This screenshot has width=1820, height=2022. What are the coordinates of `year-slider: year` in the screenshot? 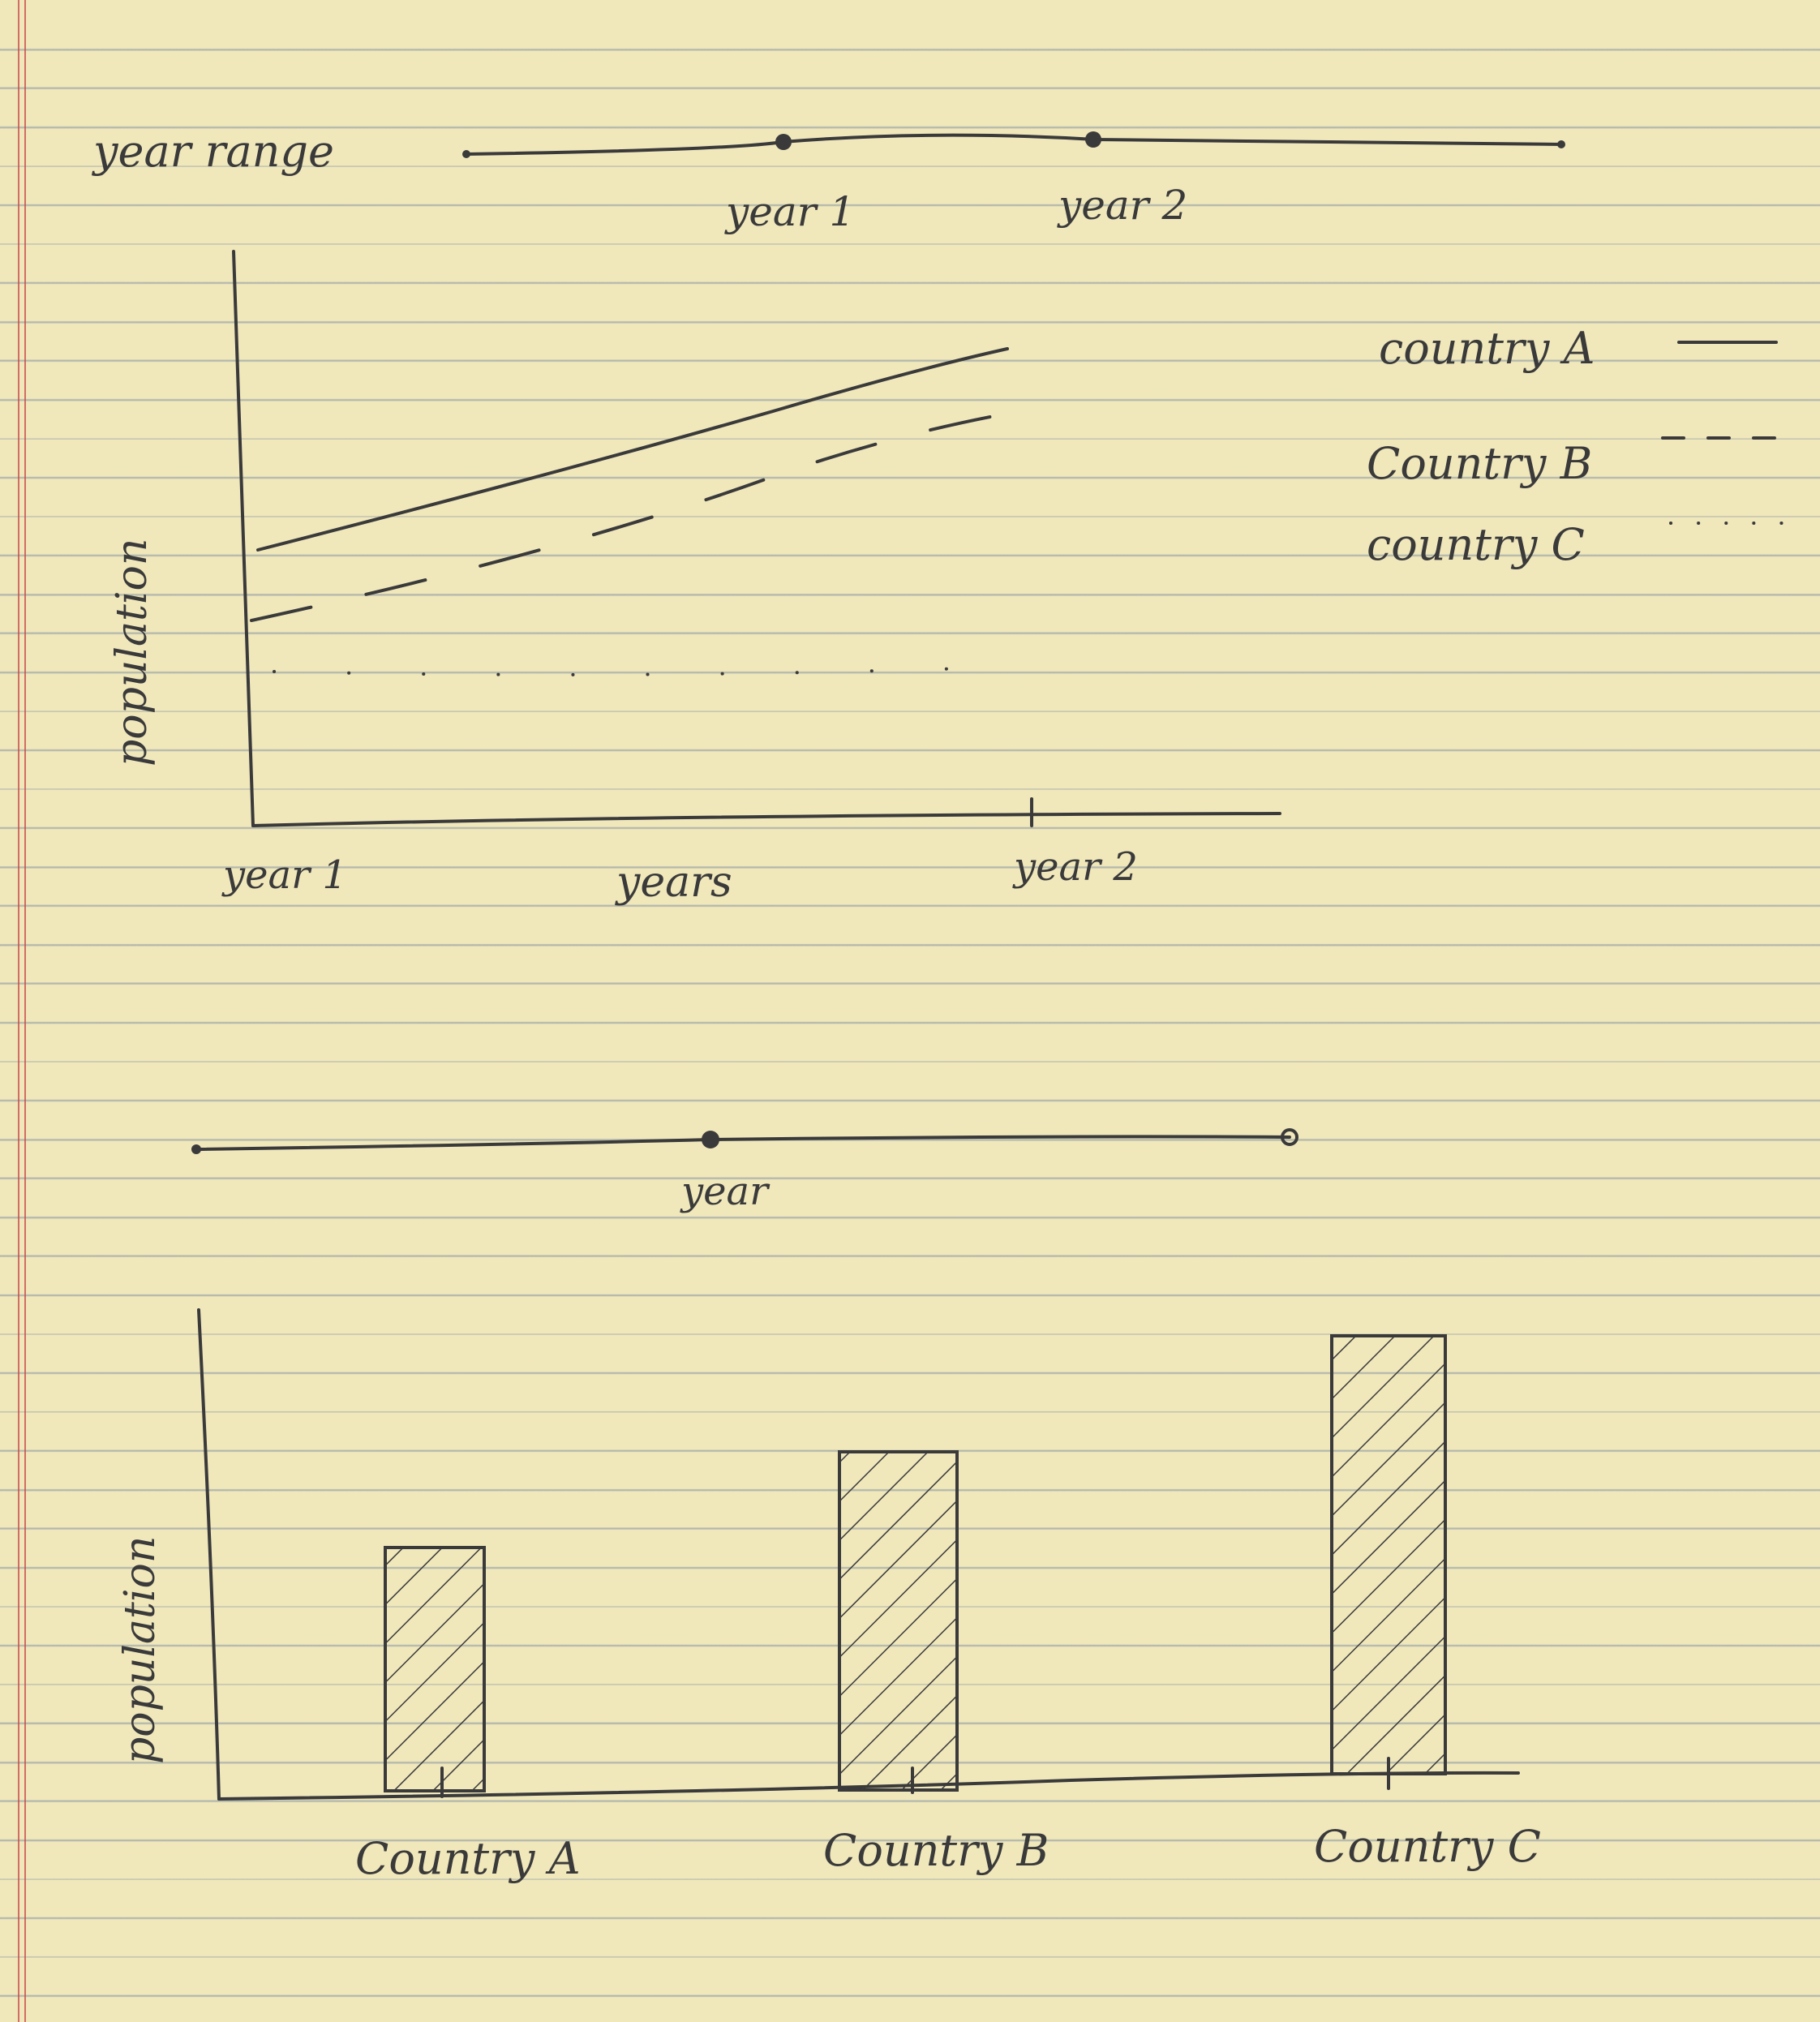 It's located at (744, 1171).